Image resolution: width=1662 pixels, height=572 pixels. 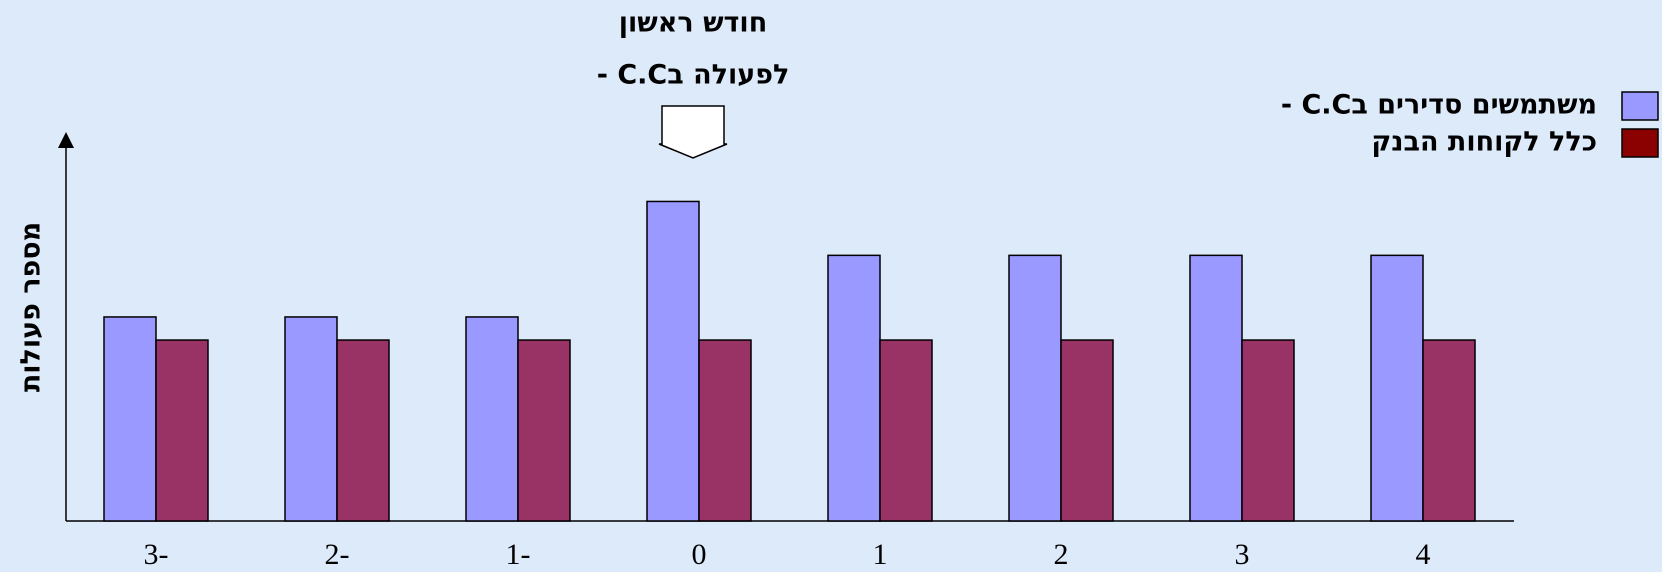 What do you see at coordinates (880, 554) in the screenshot?
I see `x-tick-label: 1` at bounding box center [880, 554].